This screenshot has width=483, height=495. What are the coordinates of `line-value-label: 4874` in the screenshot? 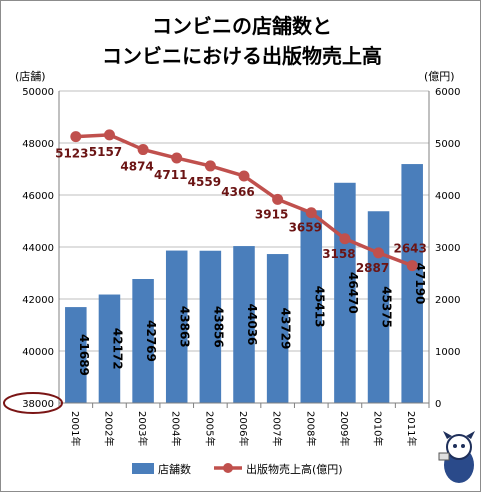 It's located at (136, 167).